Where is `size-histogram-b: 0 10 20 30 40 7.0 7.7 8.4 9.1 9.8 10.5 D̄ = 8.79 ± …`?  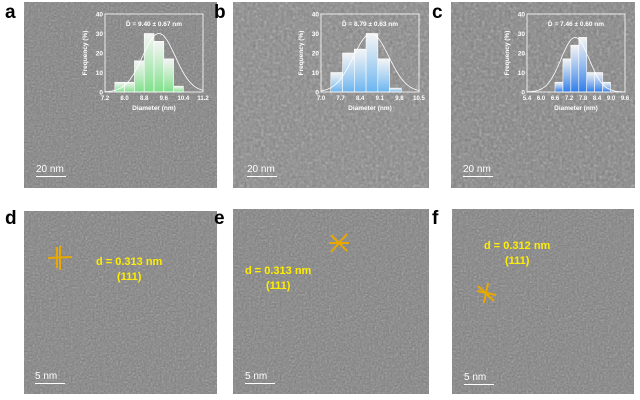 size-histogram-b: 0 10 20 30 40 7.0 7.7 8.4 9.1 9.8 10.5 D̄ = 8.79 ± … is located at coordinates (361, 62).